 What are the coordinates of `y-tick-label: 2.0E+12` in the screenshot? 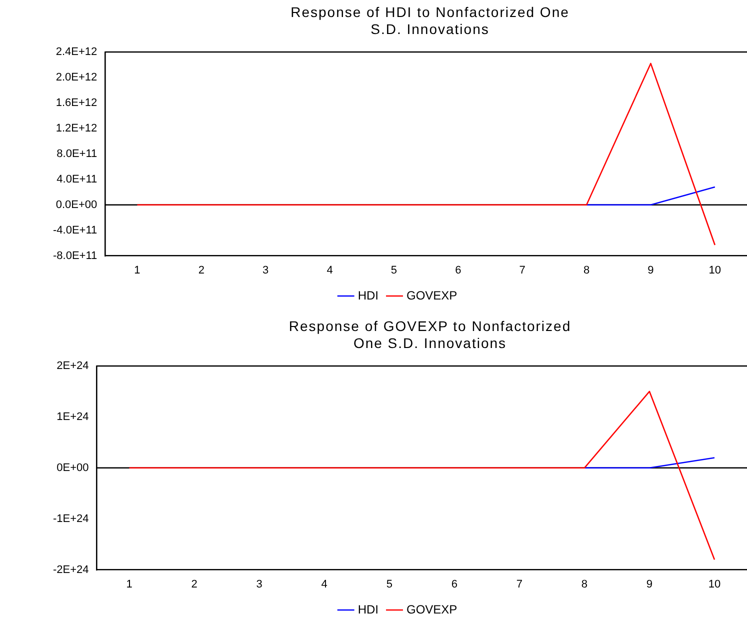 It's located at (77, 78).